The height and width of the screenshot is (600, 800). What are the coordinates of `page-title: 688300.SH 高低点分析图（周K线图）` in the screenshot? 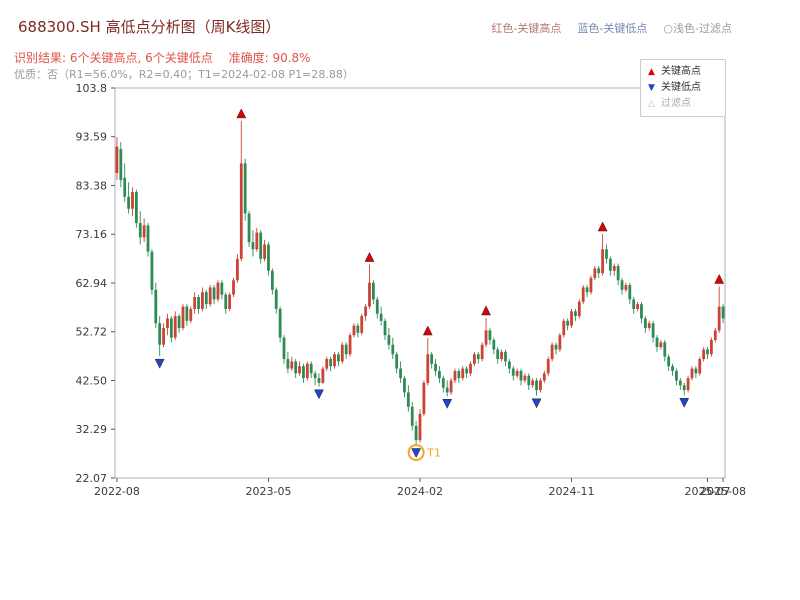 It's located at (149, 27).